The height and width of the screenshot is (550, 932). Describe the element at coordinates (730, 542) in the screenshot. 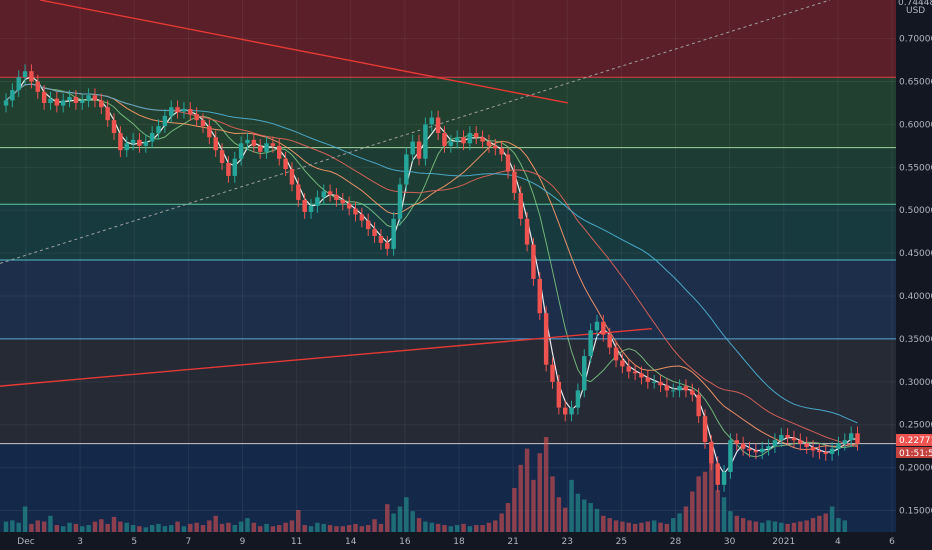

I see `time-tick-13: 30` at that location.